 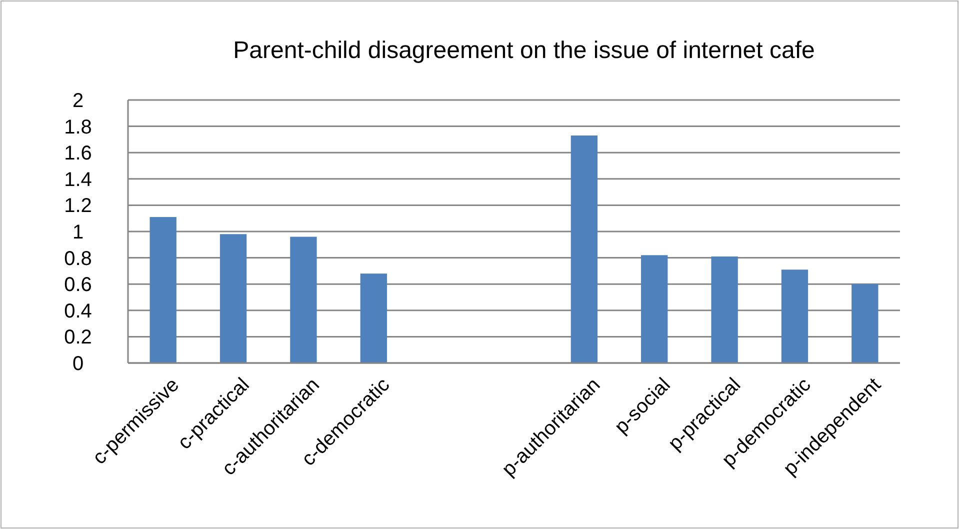 What do you see at coordinates (78, 259) in the screenshot?
I see `y-tick-label: 0.8` at bounding box center [78, 259].